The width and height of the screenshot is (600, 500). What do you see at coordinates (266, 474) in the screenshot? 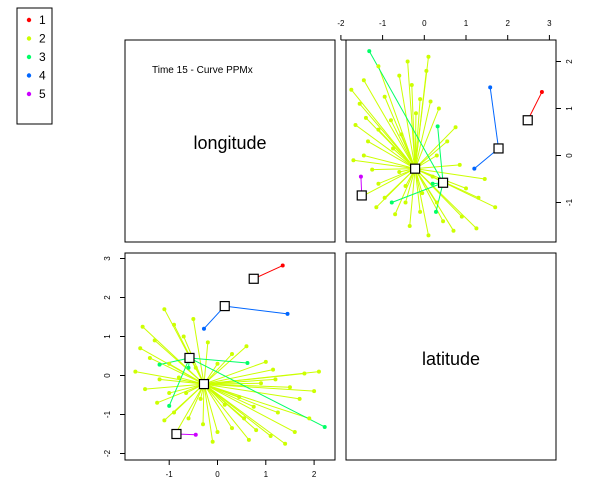
I see `bottom-tick-label: 1` at bounding box center [266, 474].